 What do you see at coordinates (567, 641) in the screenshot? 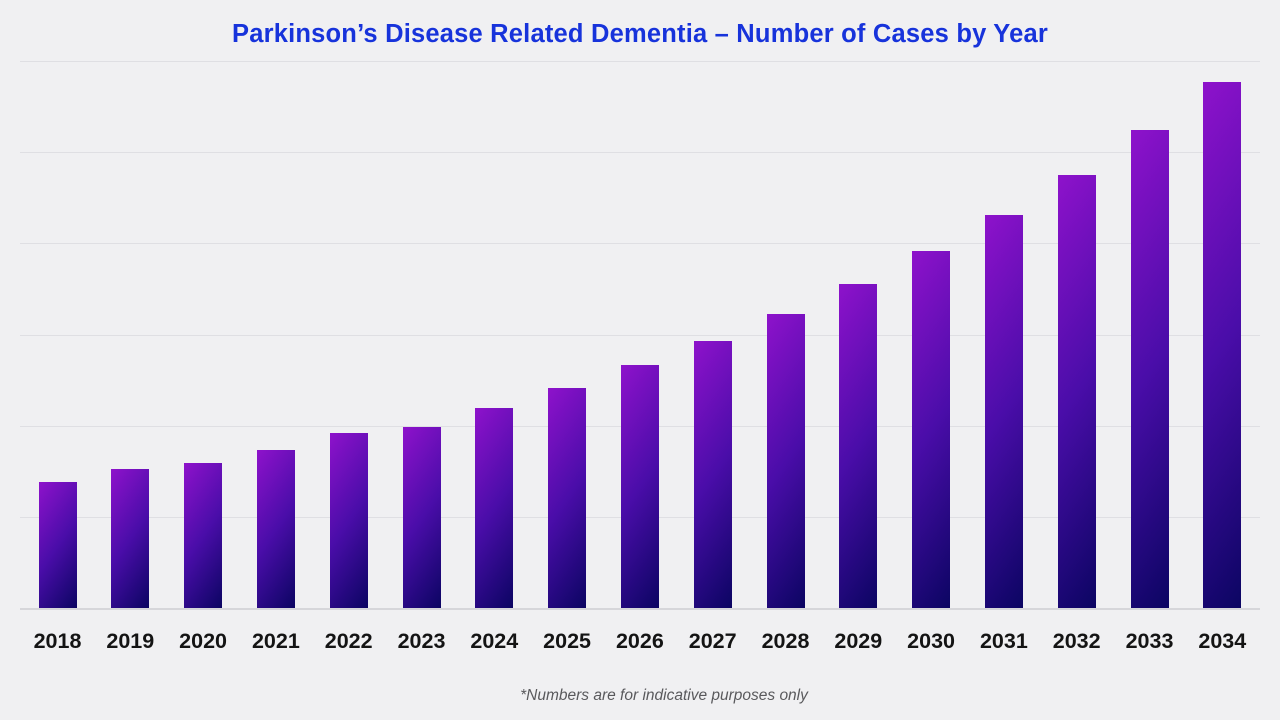
I see `x-label-2025: 2025` at bounding box center [567, 641].